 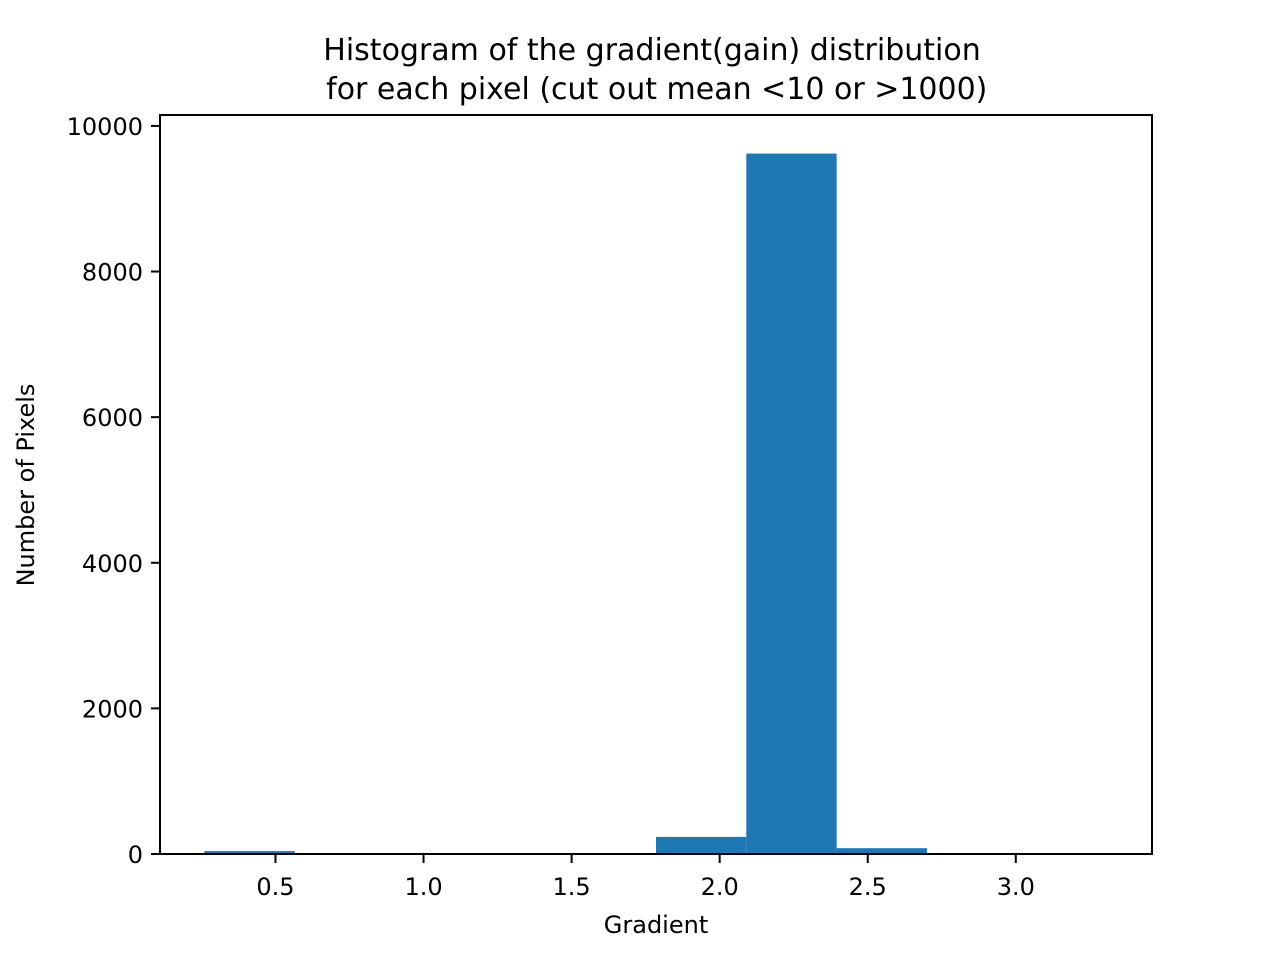 I want to click on y-tick-label: 0, so click(x=135, y=855).